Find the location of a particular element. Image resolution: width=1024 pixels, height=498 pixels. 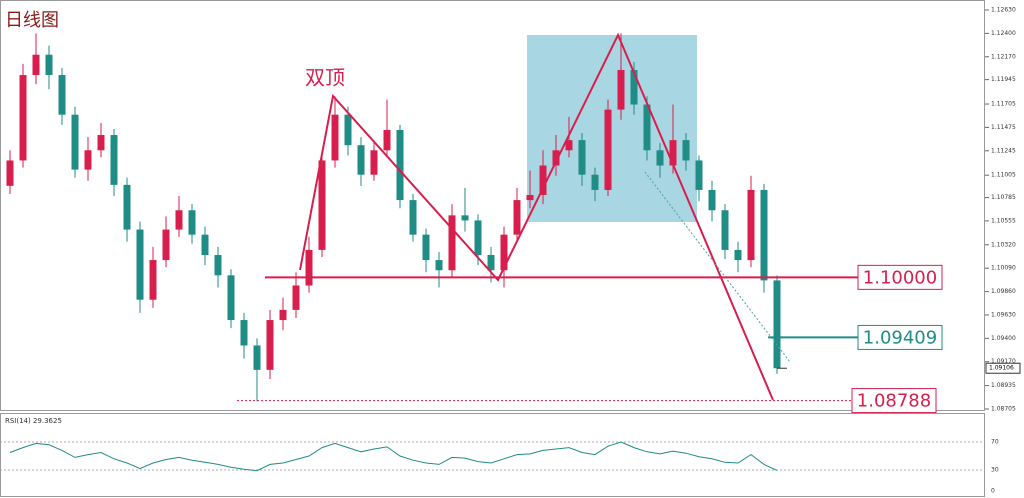

level-label: 1.10000 is located at coordinates (900, 277).